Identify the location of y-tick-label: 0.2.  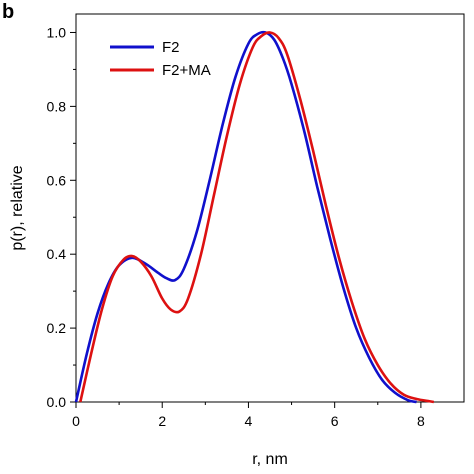
(57, 328).